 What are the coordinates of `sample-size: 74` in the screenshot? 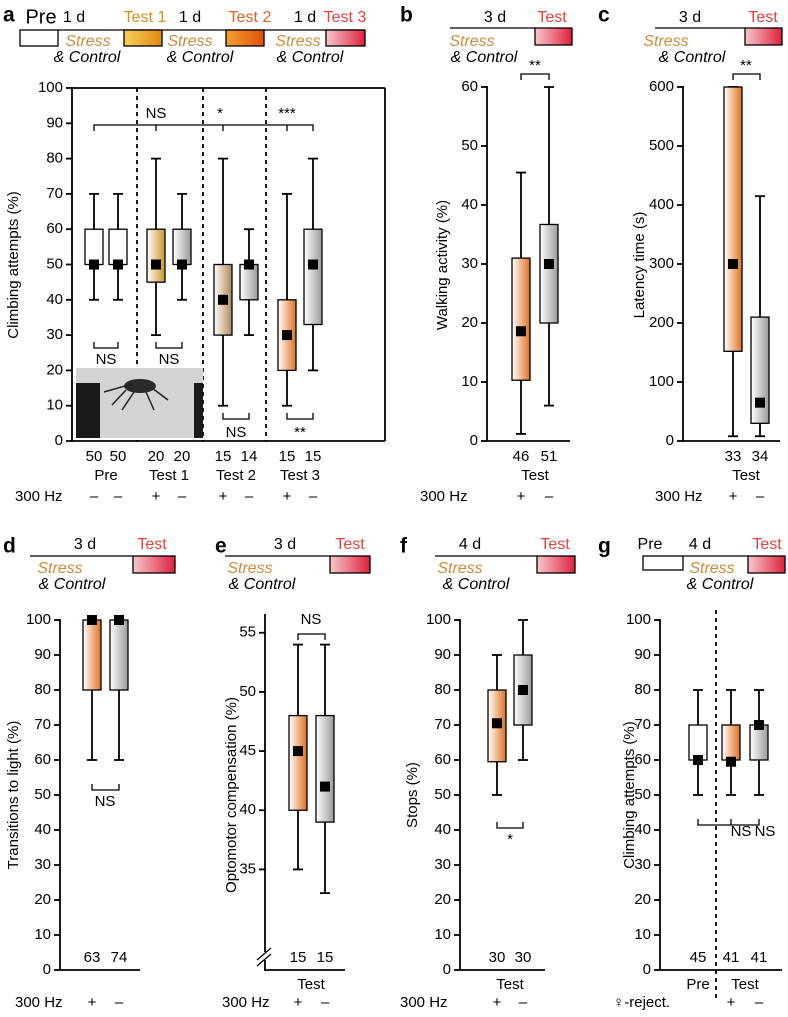 It's located at (119, 957).